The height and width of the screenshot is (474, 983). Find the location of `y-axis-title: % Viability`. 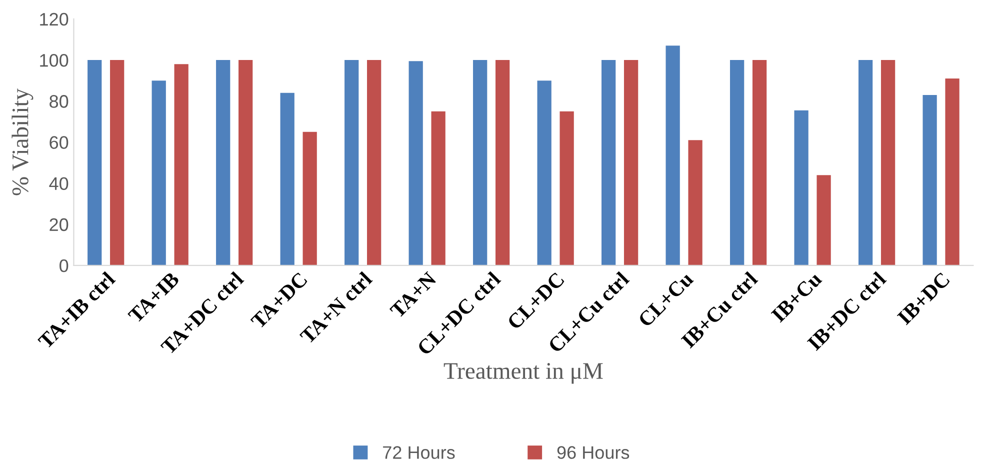

y-axis-title: % Viability is located at coordinates (23, 142).